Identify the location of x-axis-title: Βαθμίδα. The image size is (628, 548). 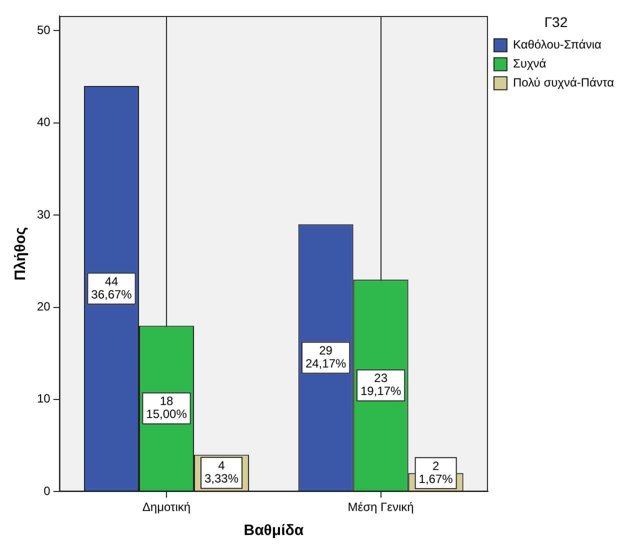
(274, 531).